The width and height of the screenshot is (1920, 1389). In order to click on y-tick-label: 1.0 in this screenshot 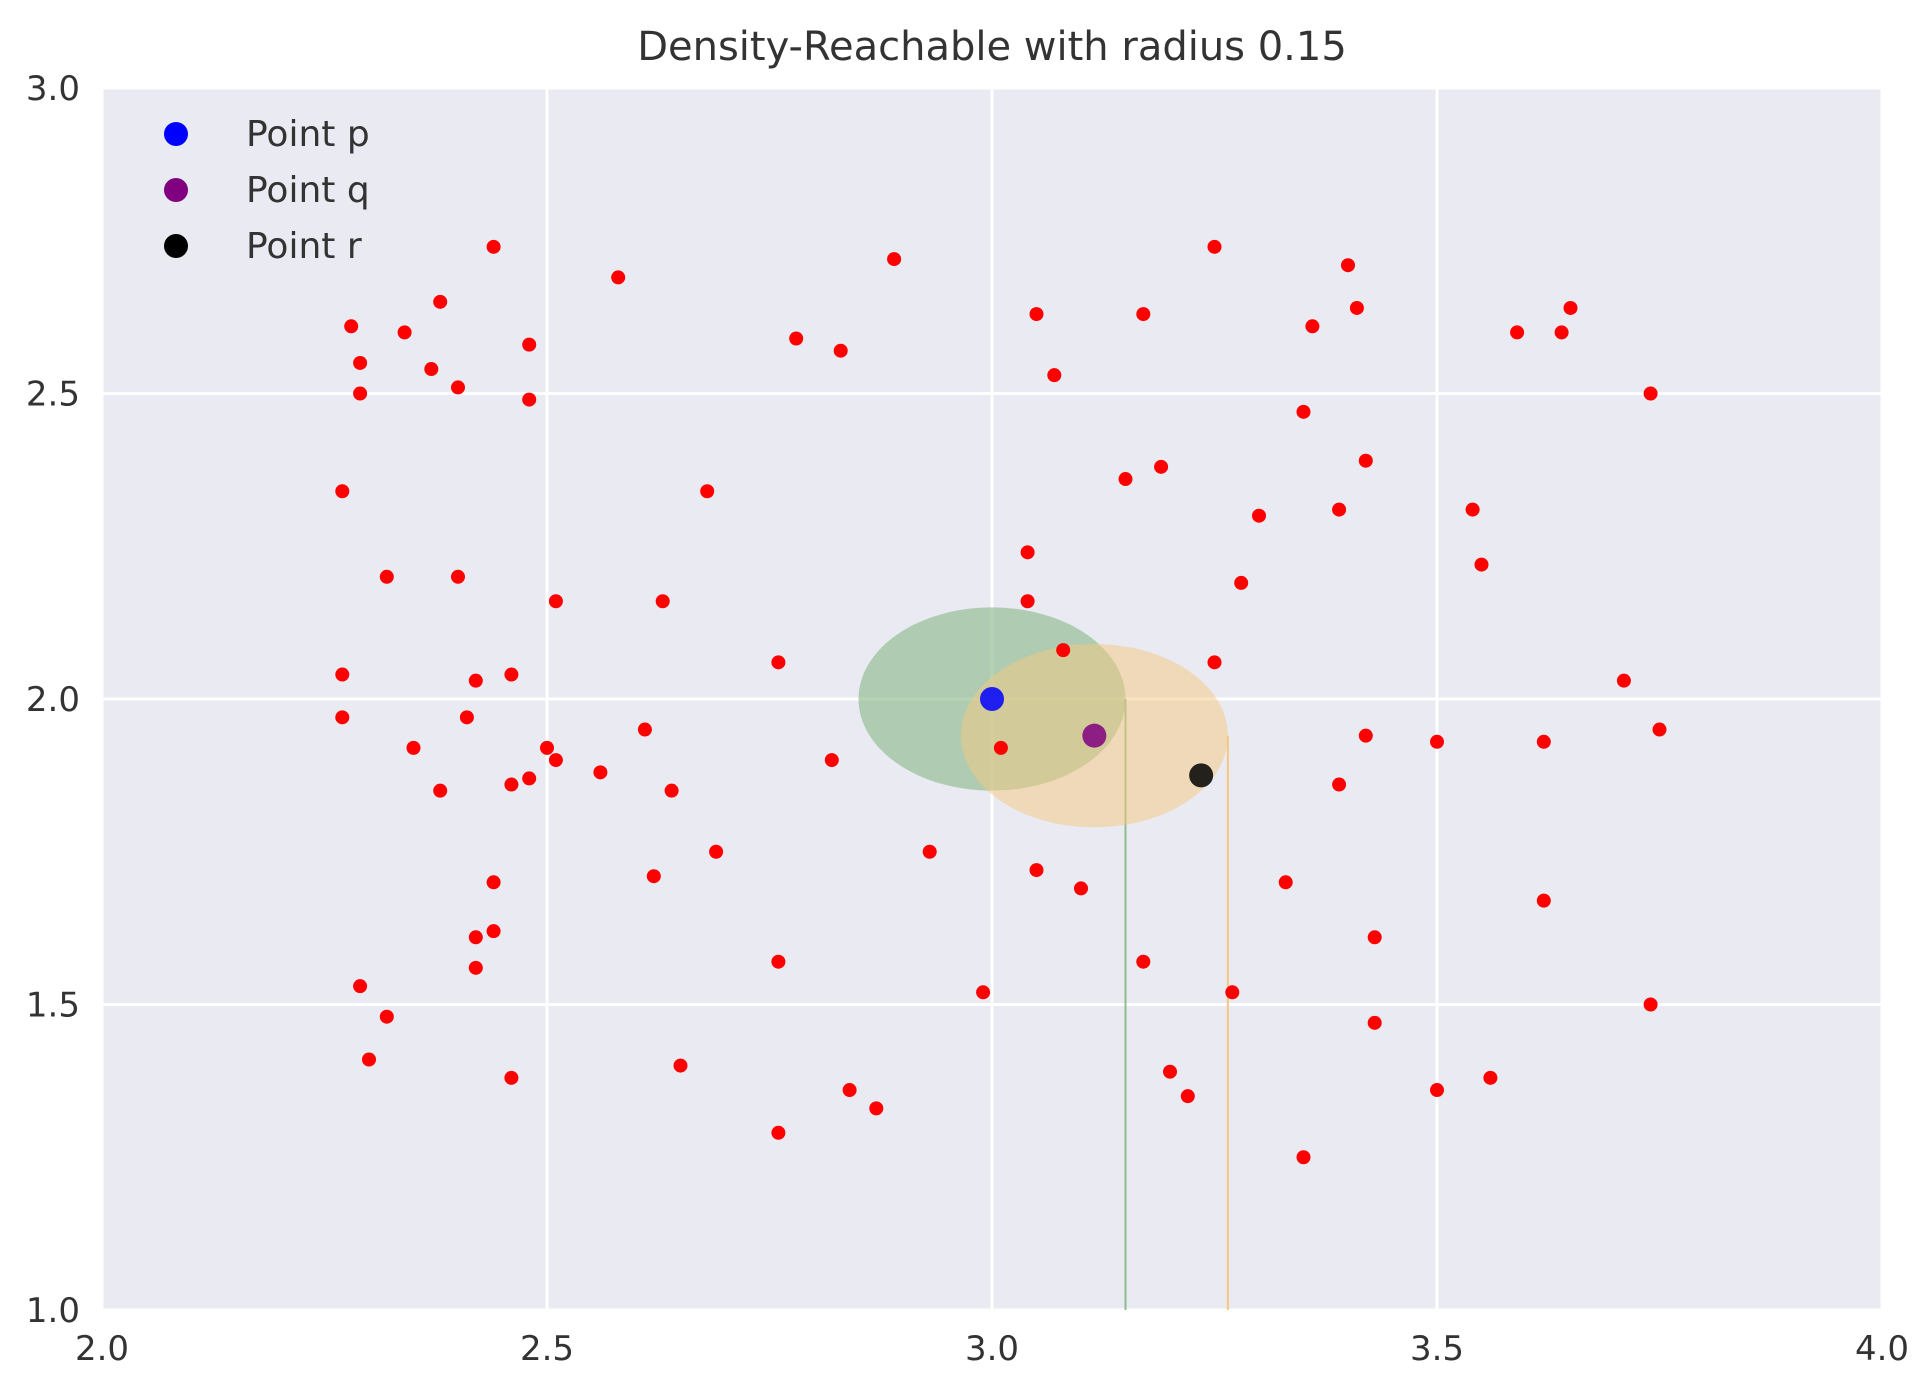, I will do `click(53, 1311)`.